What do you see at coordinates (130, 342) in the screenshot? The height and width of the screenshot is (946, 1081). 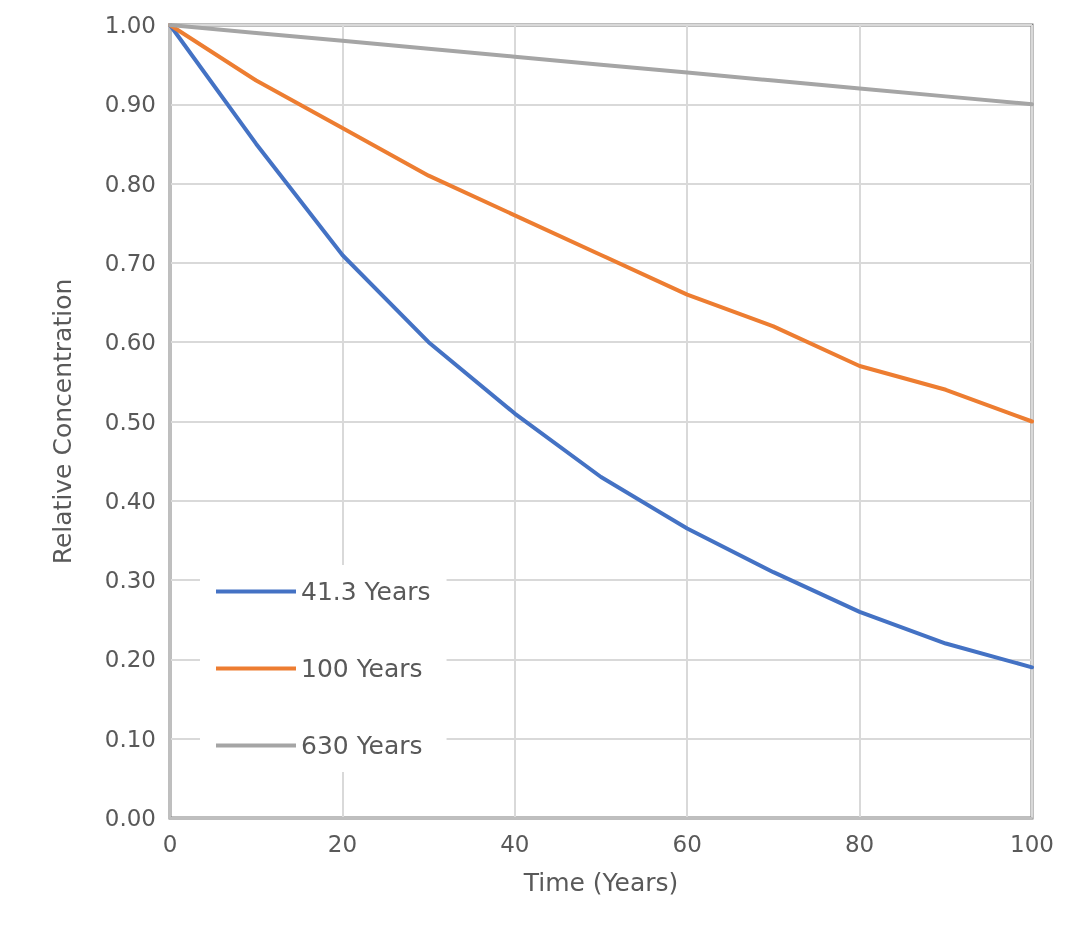 I see `y-tick-label: 0.60` at bounding box center [130, 342].